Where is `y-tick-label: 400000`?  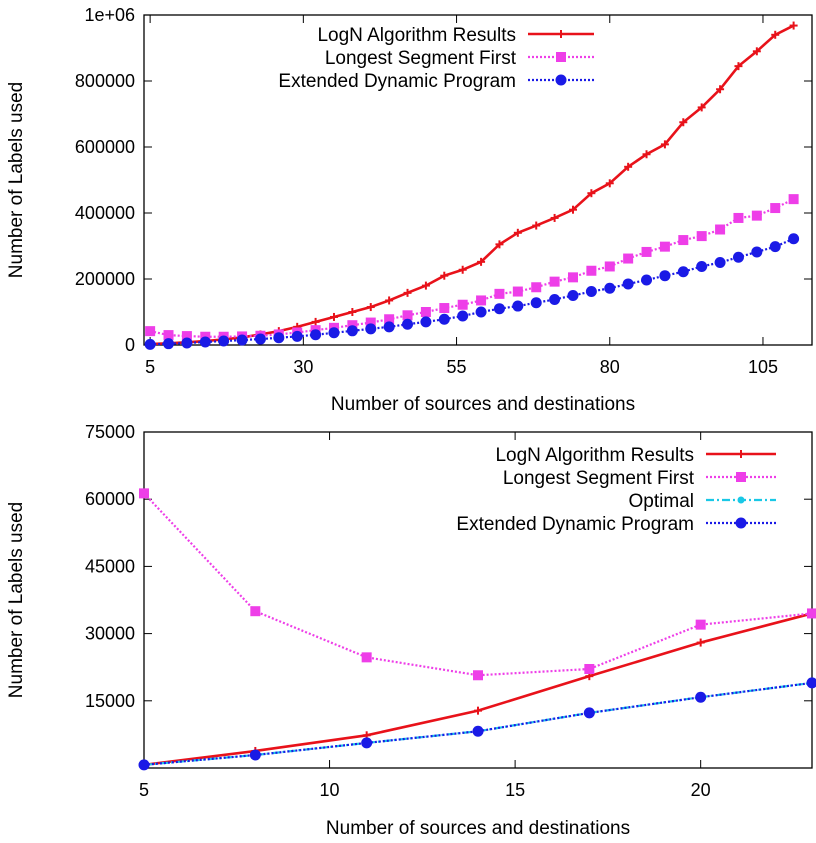 y-tick-label: 400000 is located at coordinates (105, 213).